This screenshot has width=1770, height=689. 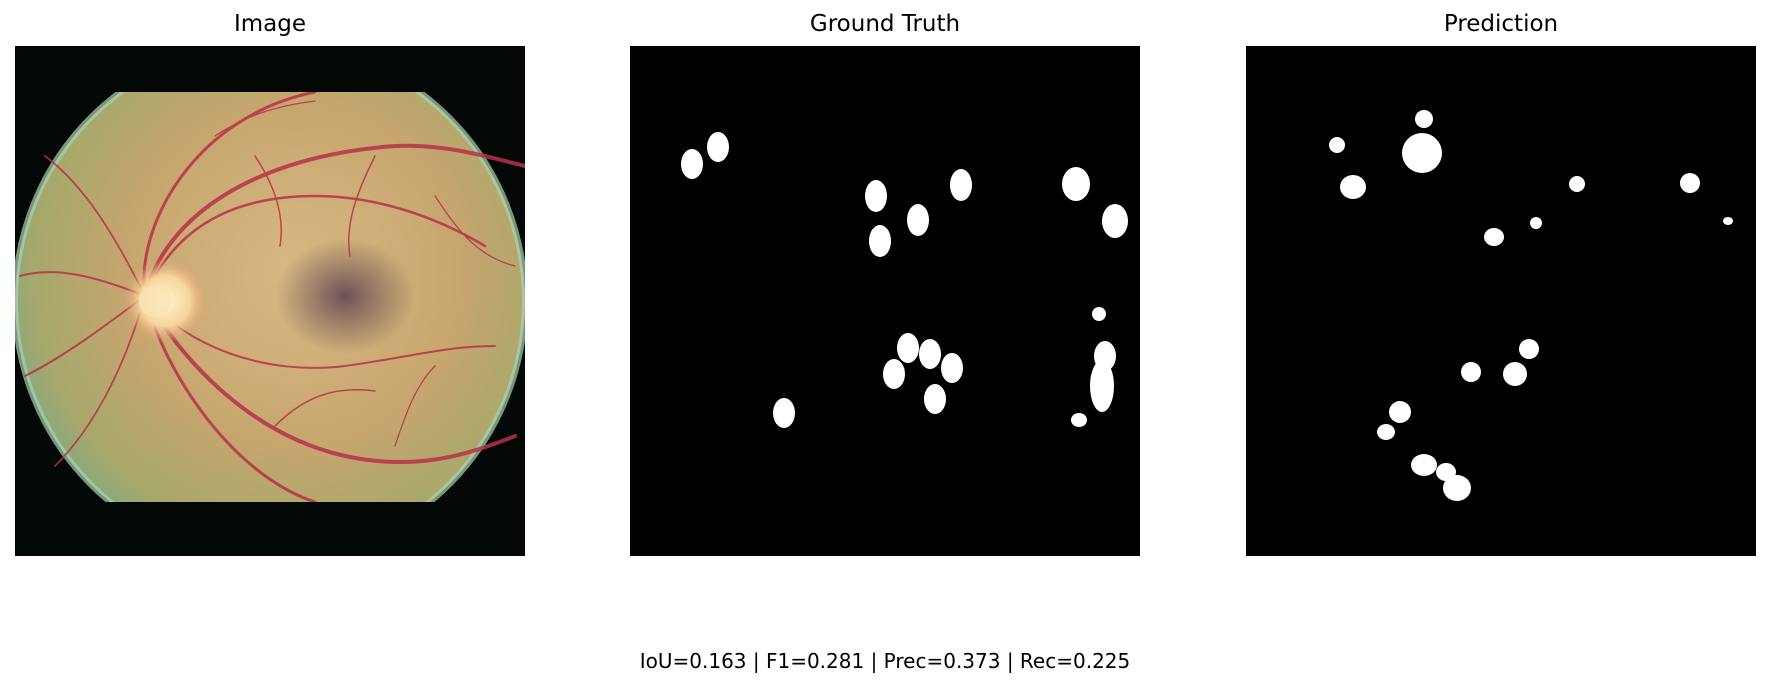 What do you see at coordinates (270, 24) in the screenshot?
I see `image-panel-title: Image` at bounding box center [270, 24].